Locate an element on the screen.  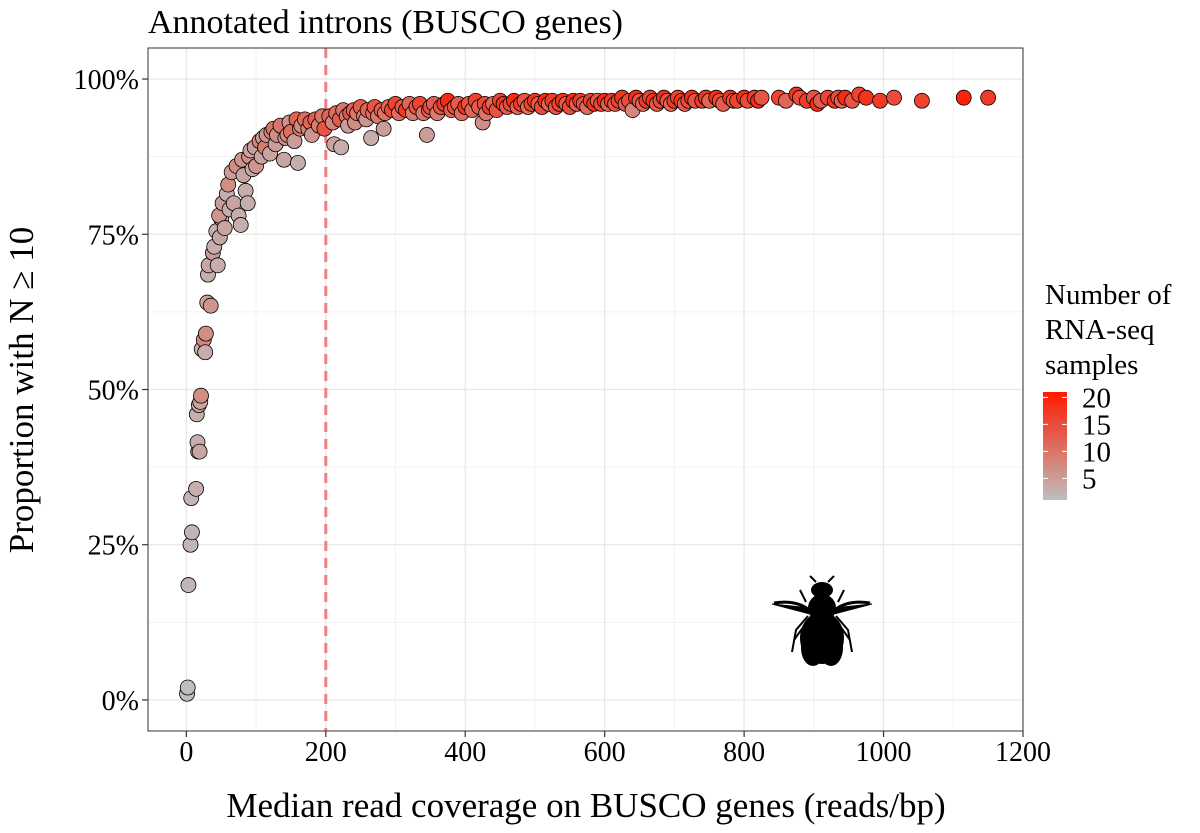
y-tick-label: 75% is located at coordinates (113, 235).